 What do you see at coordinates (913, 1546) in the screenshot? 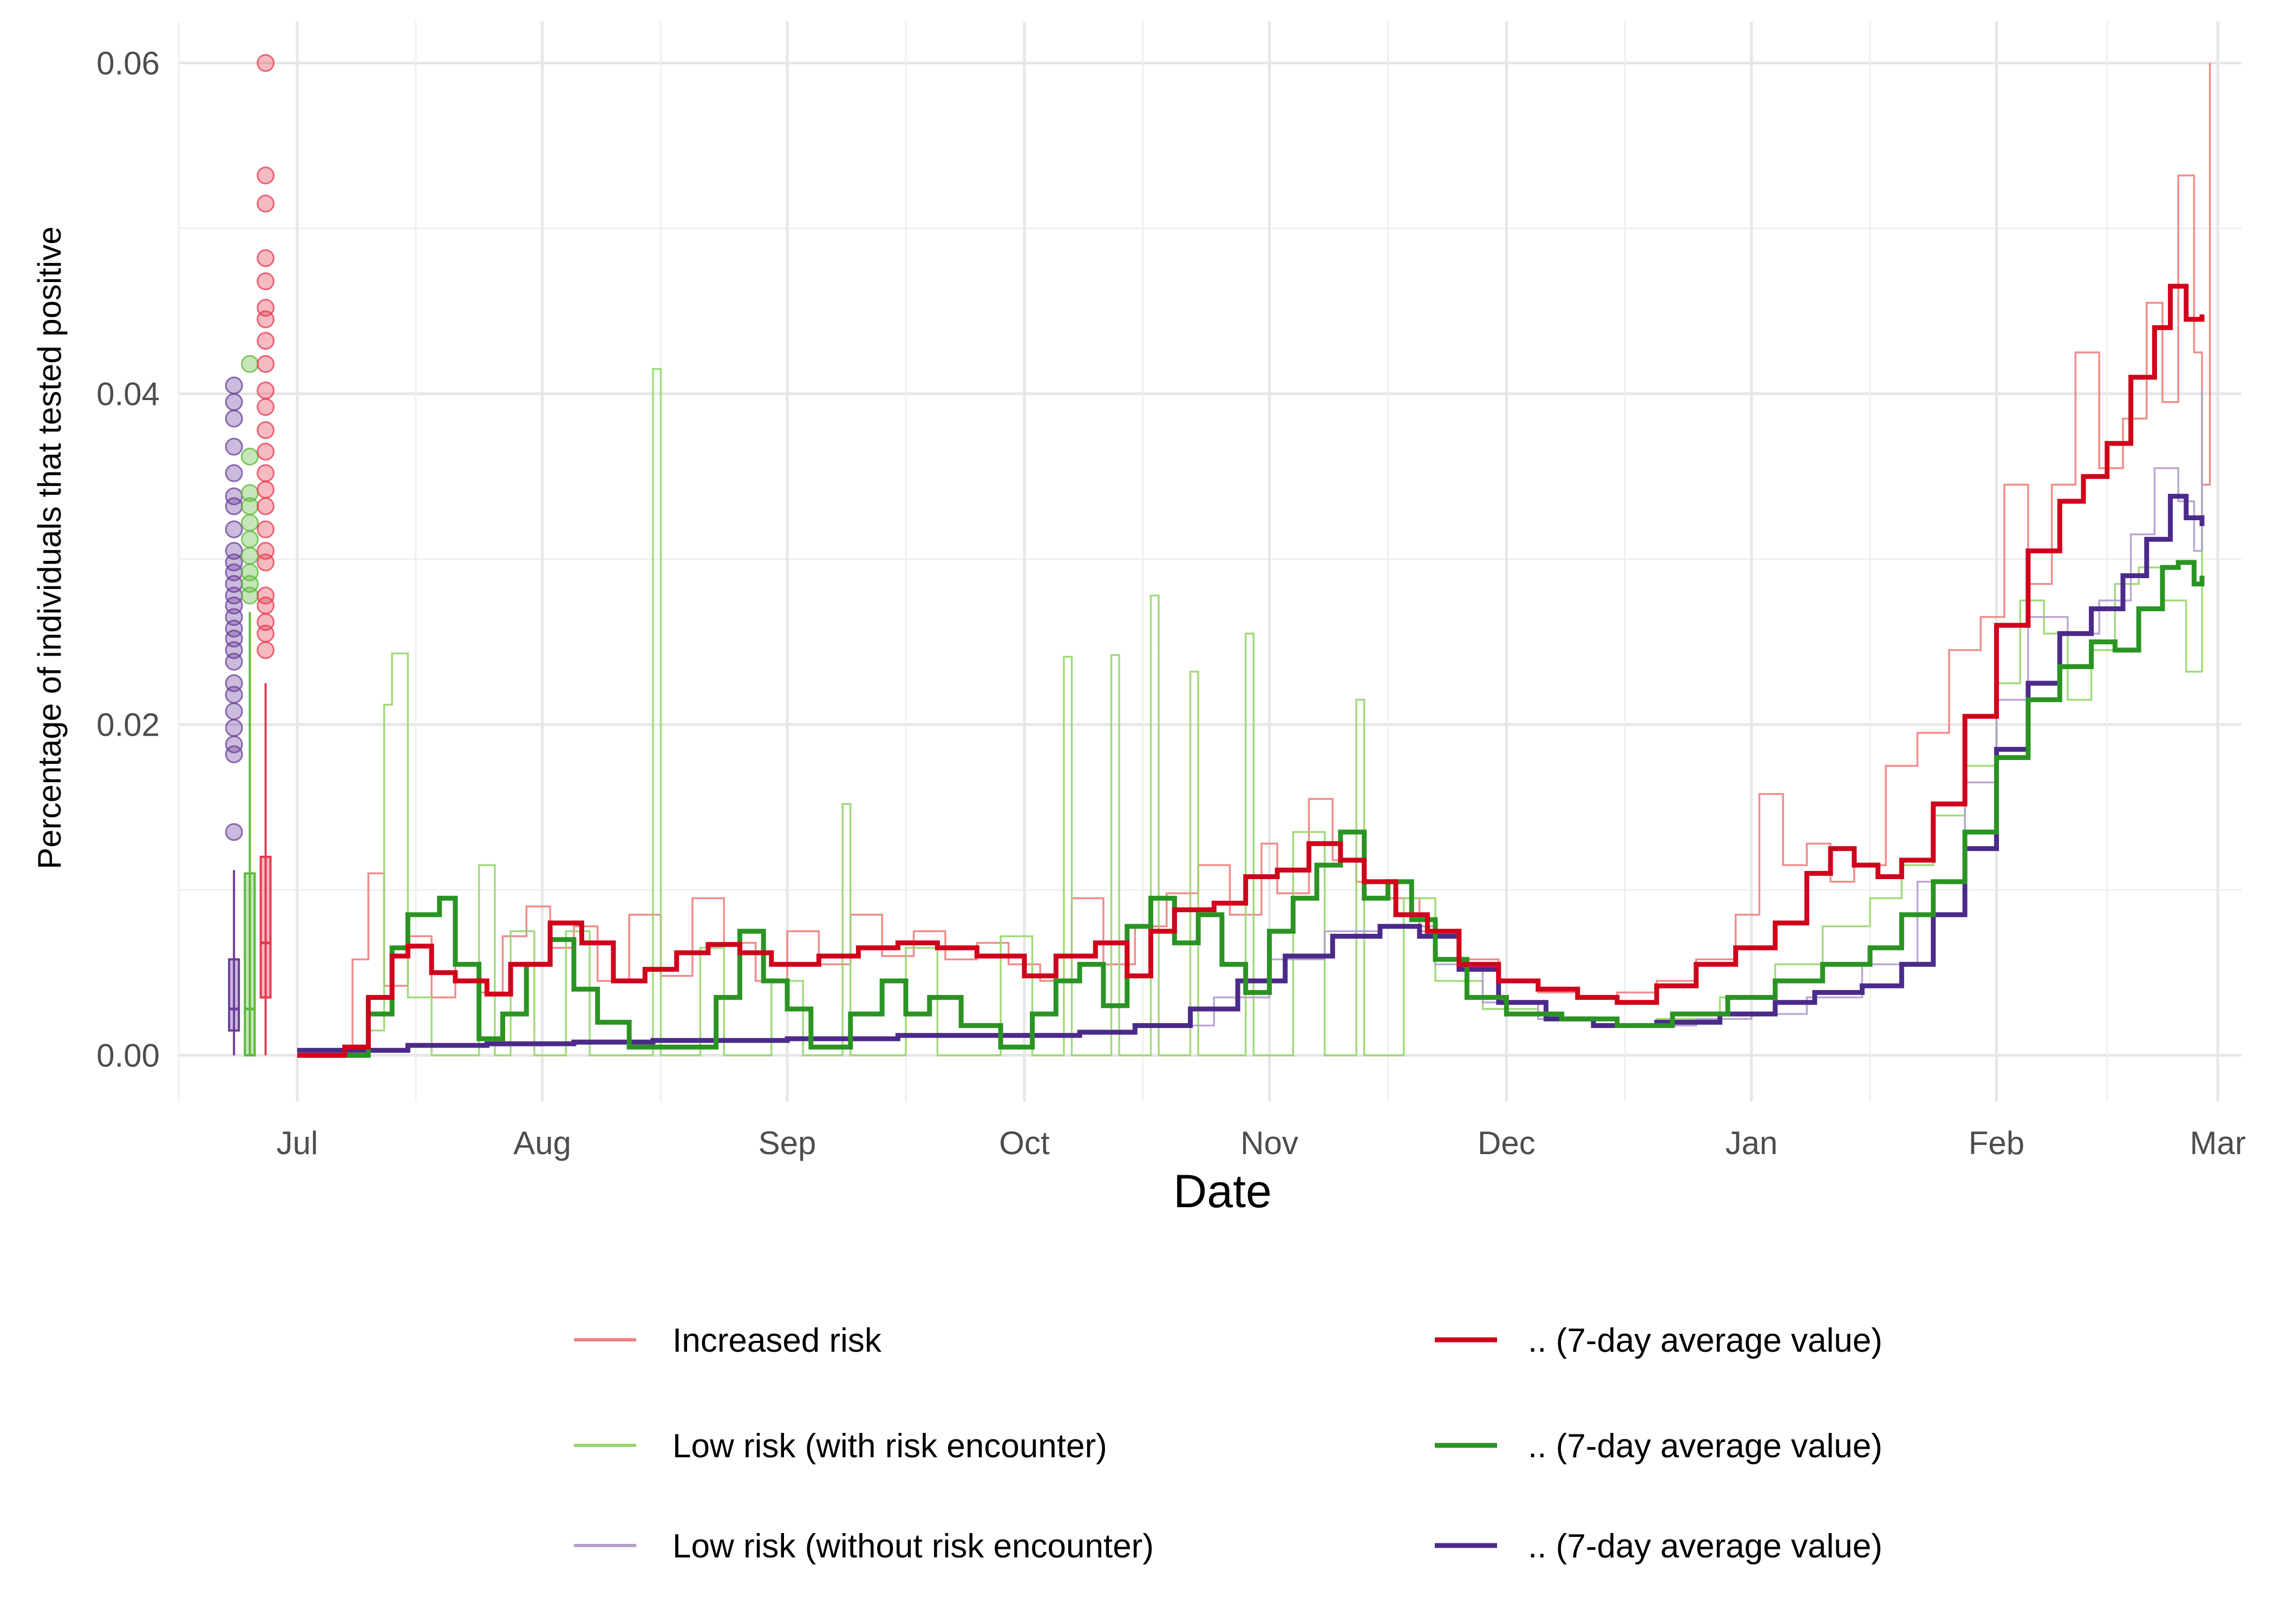
I see `legend-label: Low risk (without risk encounter)` at bounding box center [913, 1546].